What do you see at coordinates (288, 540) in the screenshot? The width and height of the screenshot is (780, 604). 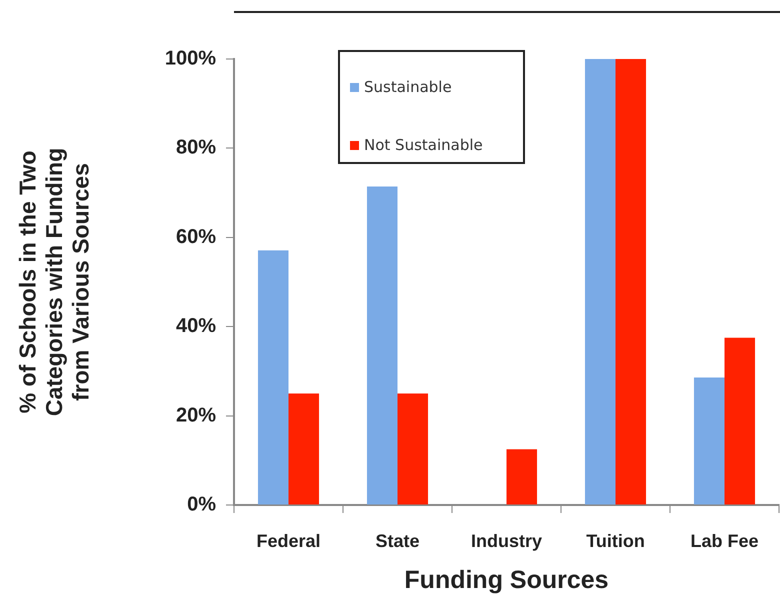 I see `x-tick-label: Federal` at bounding box center [288, 540].